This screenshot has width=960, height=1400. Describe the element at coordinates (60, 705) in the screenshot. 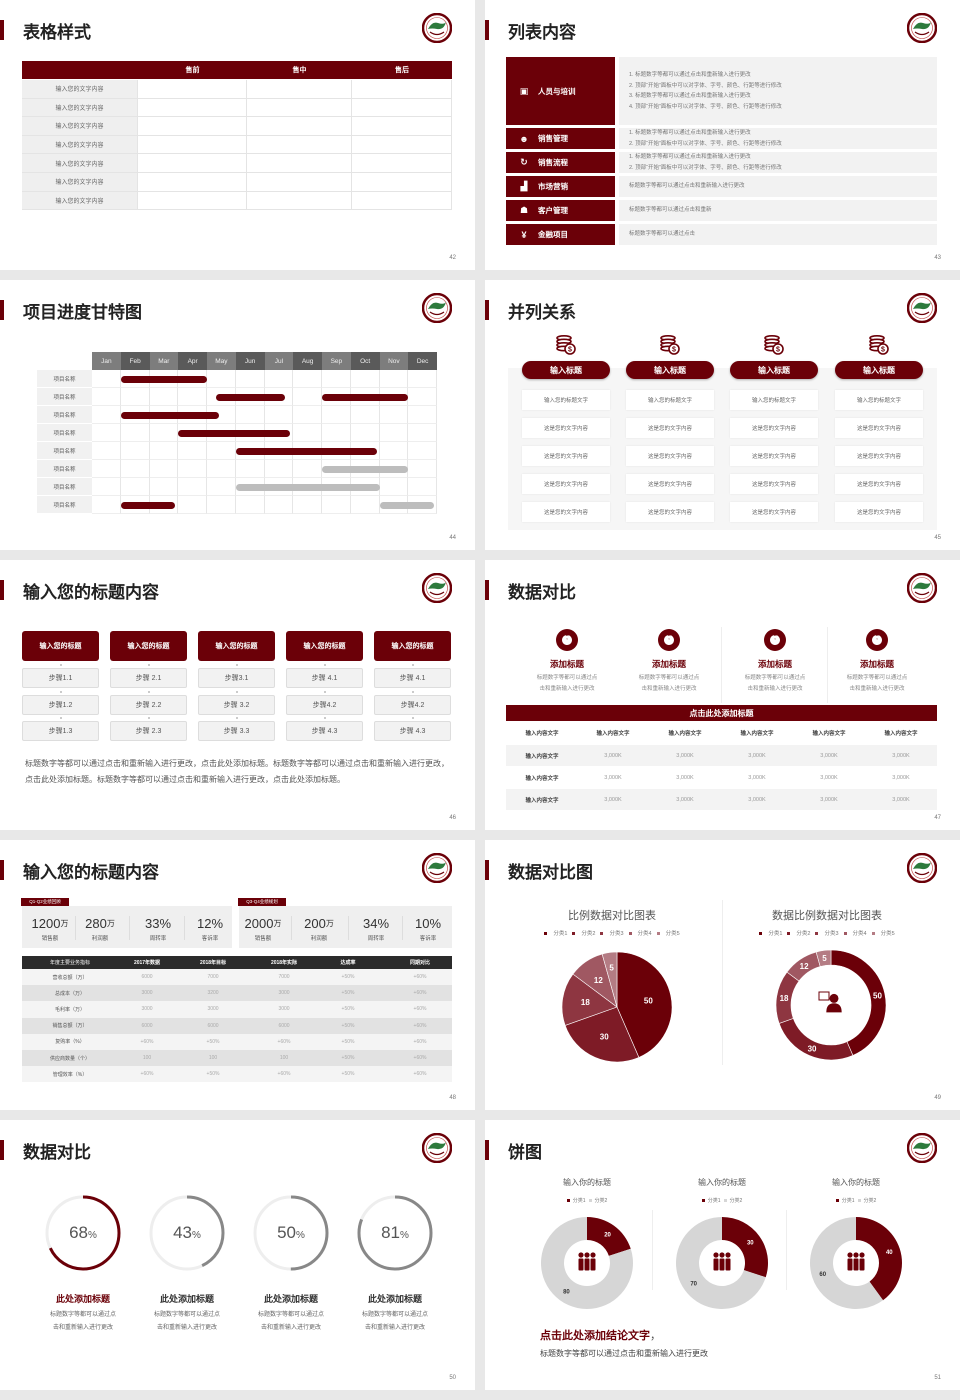

I see `step-box: 步骤1.2` at that location.